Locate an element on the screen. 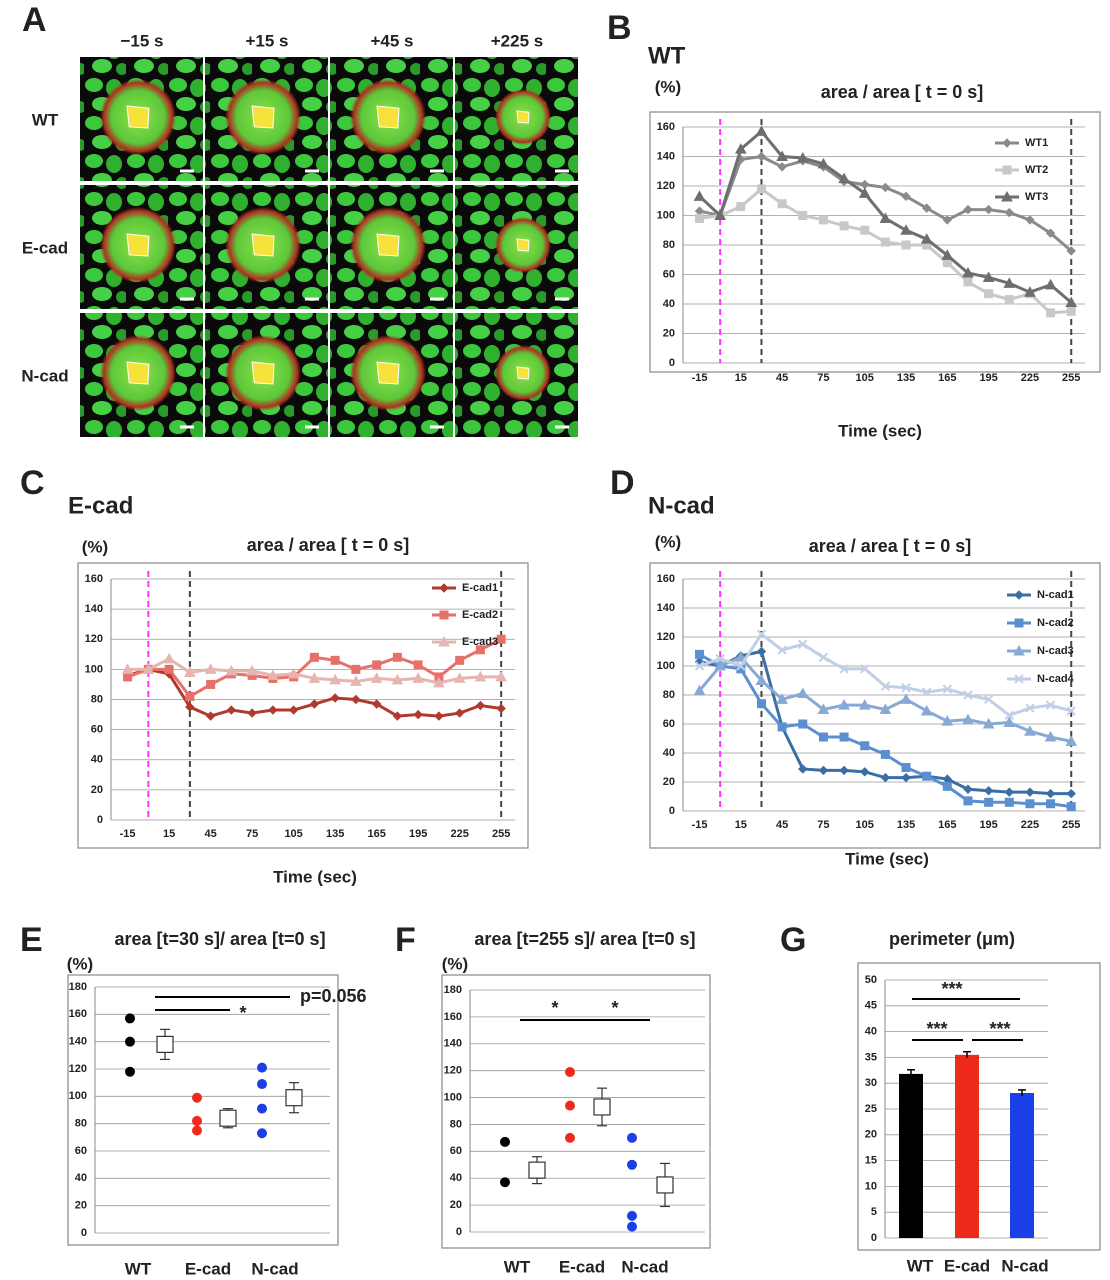 The image size is (1110, 1280). x-tick-label: 15 is located at coordinates (741, 378).